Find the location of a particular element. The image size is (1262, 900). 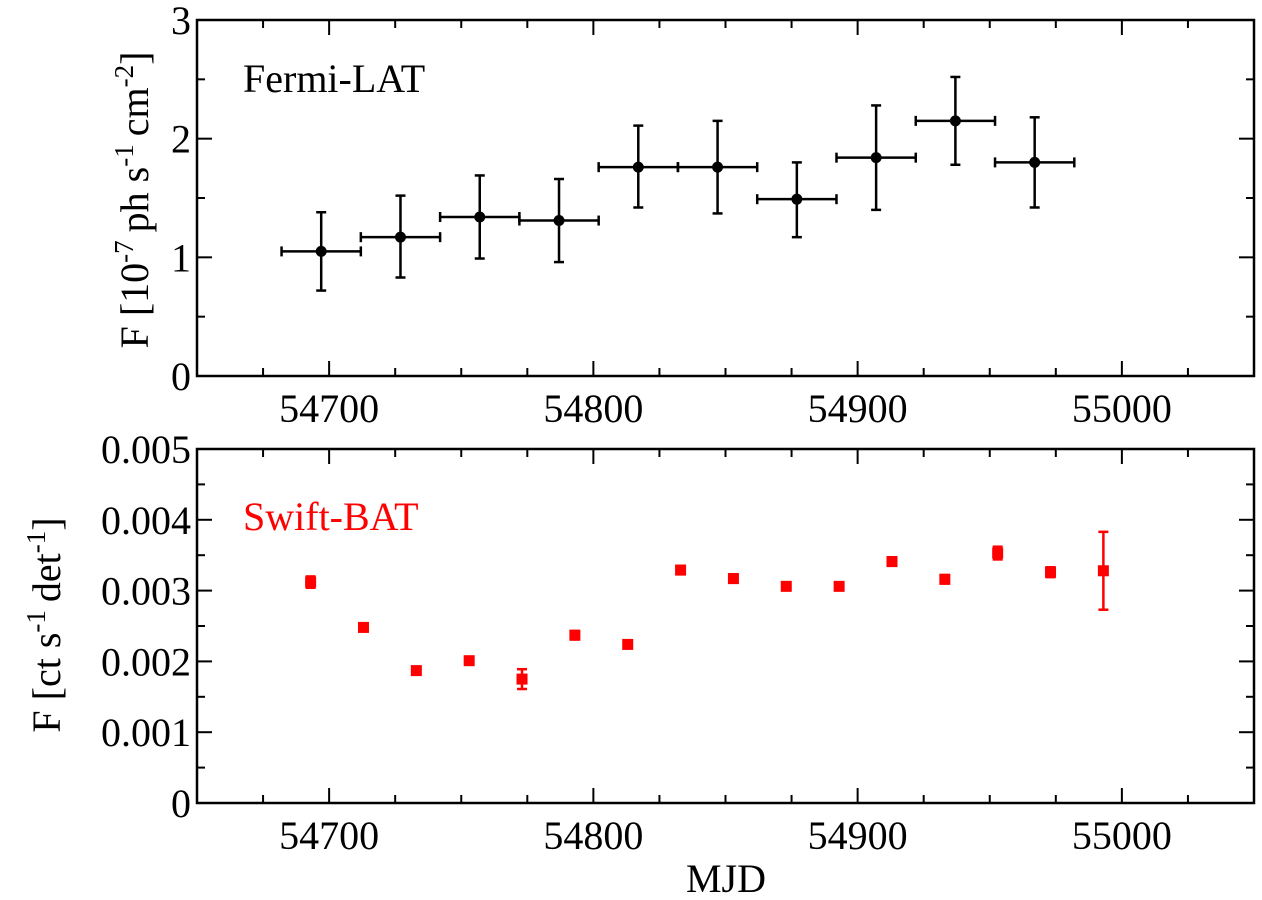

swift-bat-y-tick-label: 0.004 is located at coordinates (146, 520).